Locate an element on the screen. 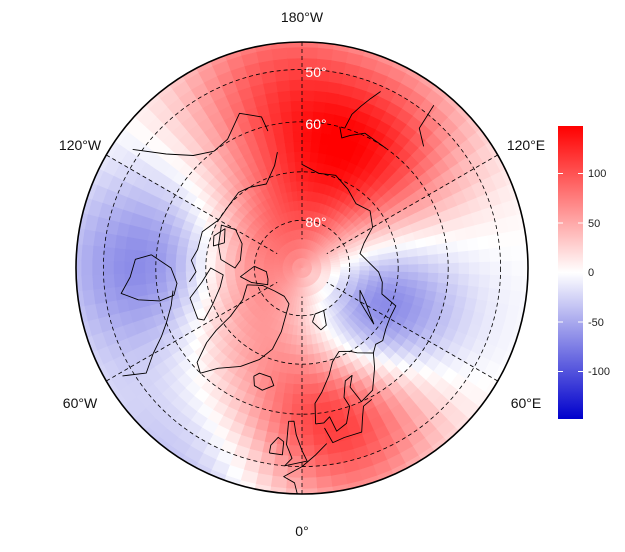  label-120w: 120°W is located at coordinates (80, 145).